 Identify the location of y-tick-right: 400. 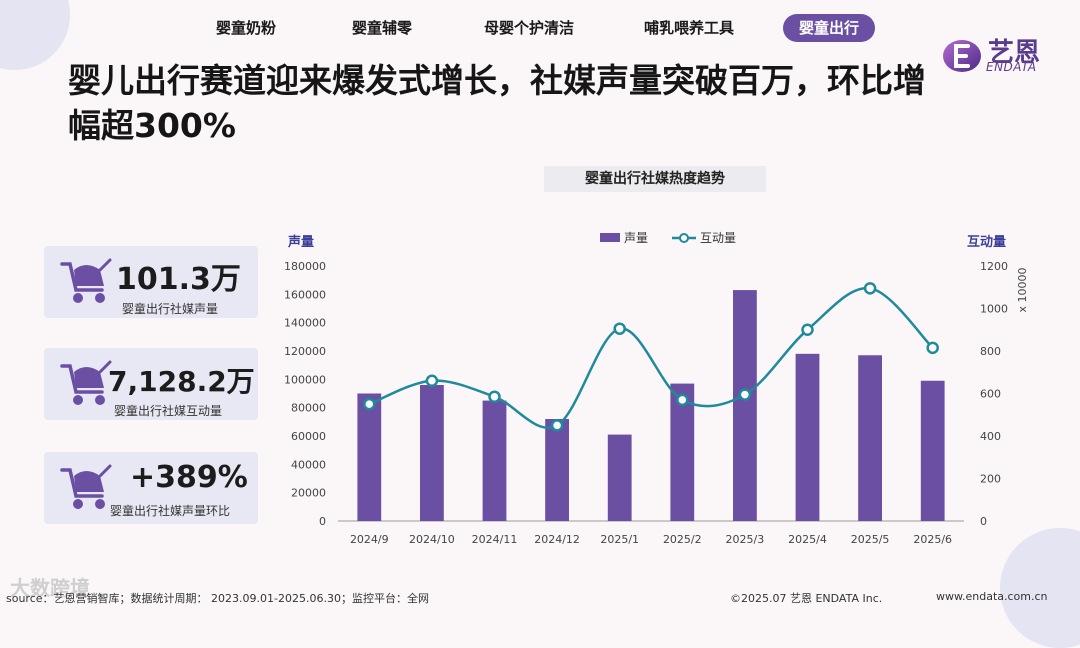
(990, 436).